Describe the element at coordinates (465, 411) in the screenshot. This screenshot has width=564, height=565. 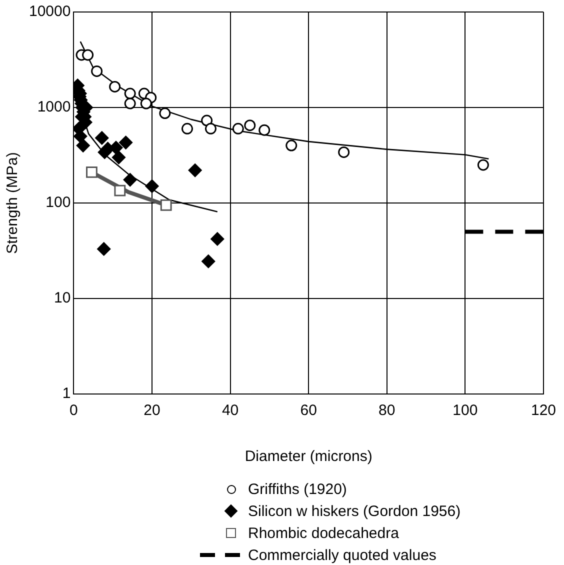
I see `x-tick-label: 100` at that location.